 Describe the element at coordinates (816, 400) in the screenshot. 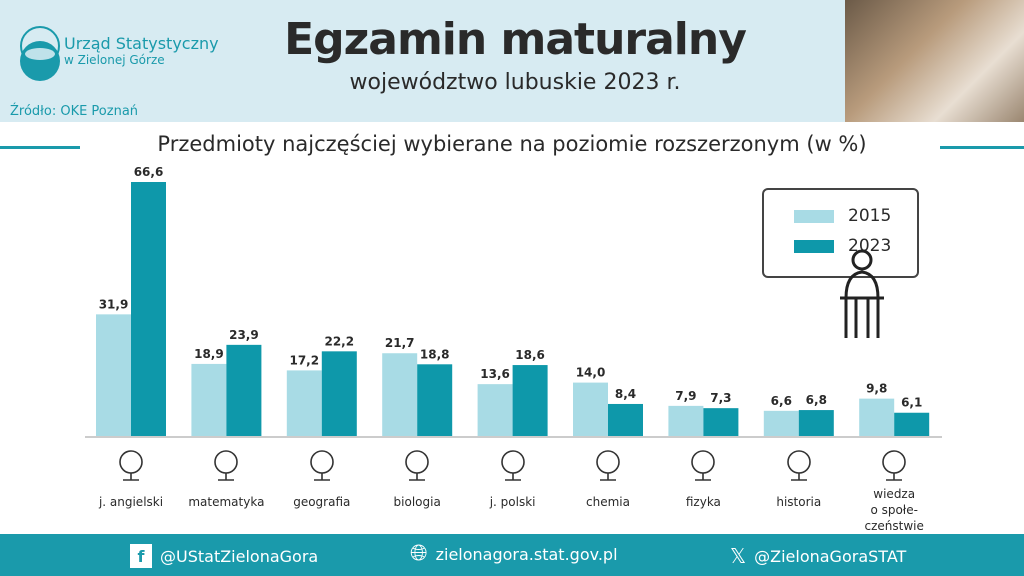

I see `value-label-2023-7: 6,8` at that location.